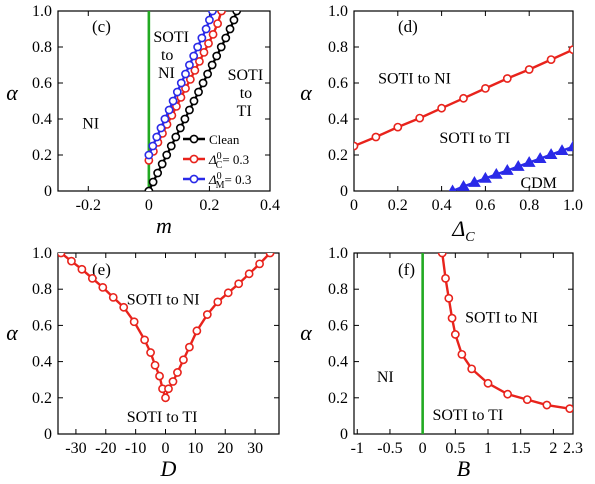 This screenshot has width=595, height=484. Describe the element at coordinates (255, 448) in the screenshot. I see `x-tick-label: 30` at that location.